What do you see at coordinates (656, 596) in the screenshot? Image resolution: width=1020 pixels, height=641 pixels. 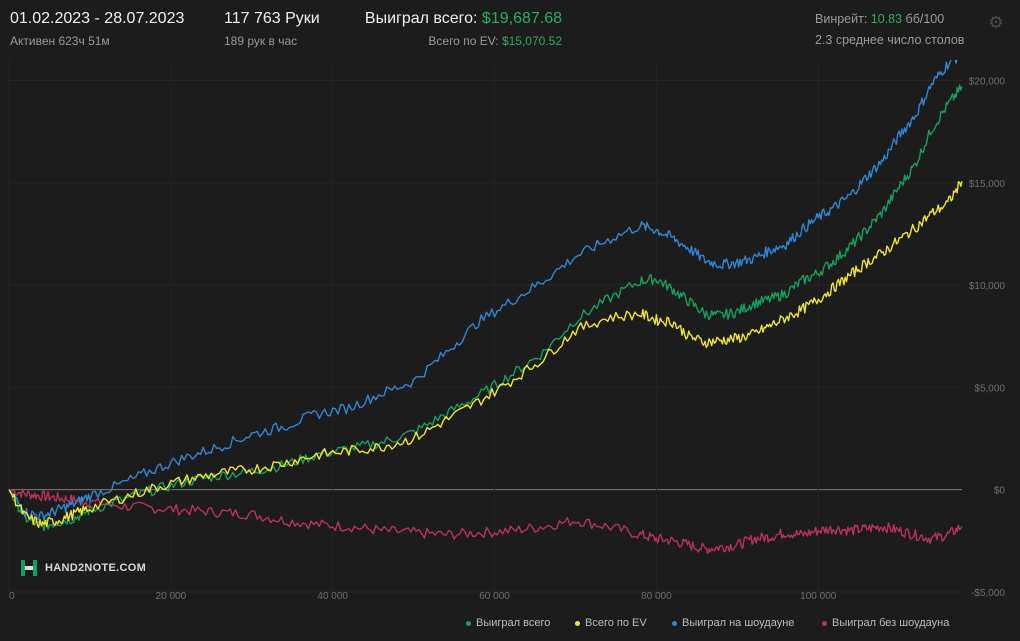 I see `x-tick-label: 80 000` at bounding box center [656, 596].